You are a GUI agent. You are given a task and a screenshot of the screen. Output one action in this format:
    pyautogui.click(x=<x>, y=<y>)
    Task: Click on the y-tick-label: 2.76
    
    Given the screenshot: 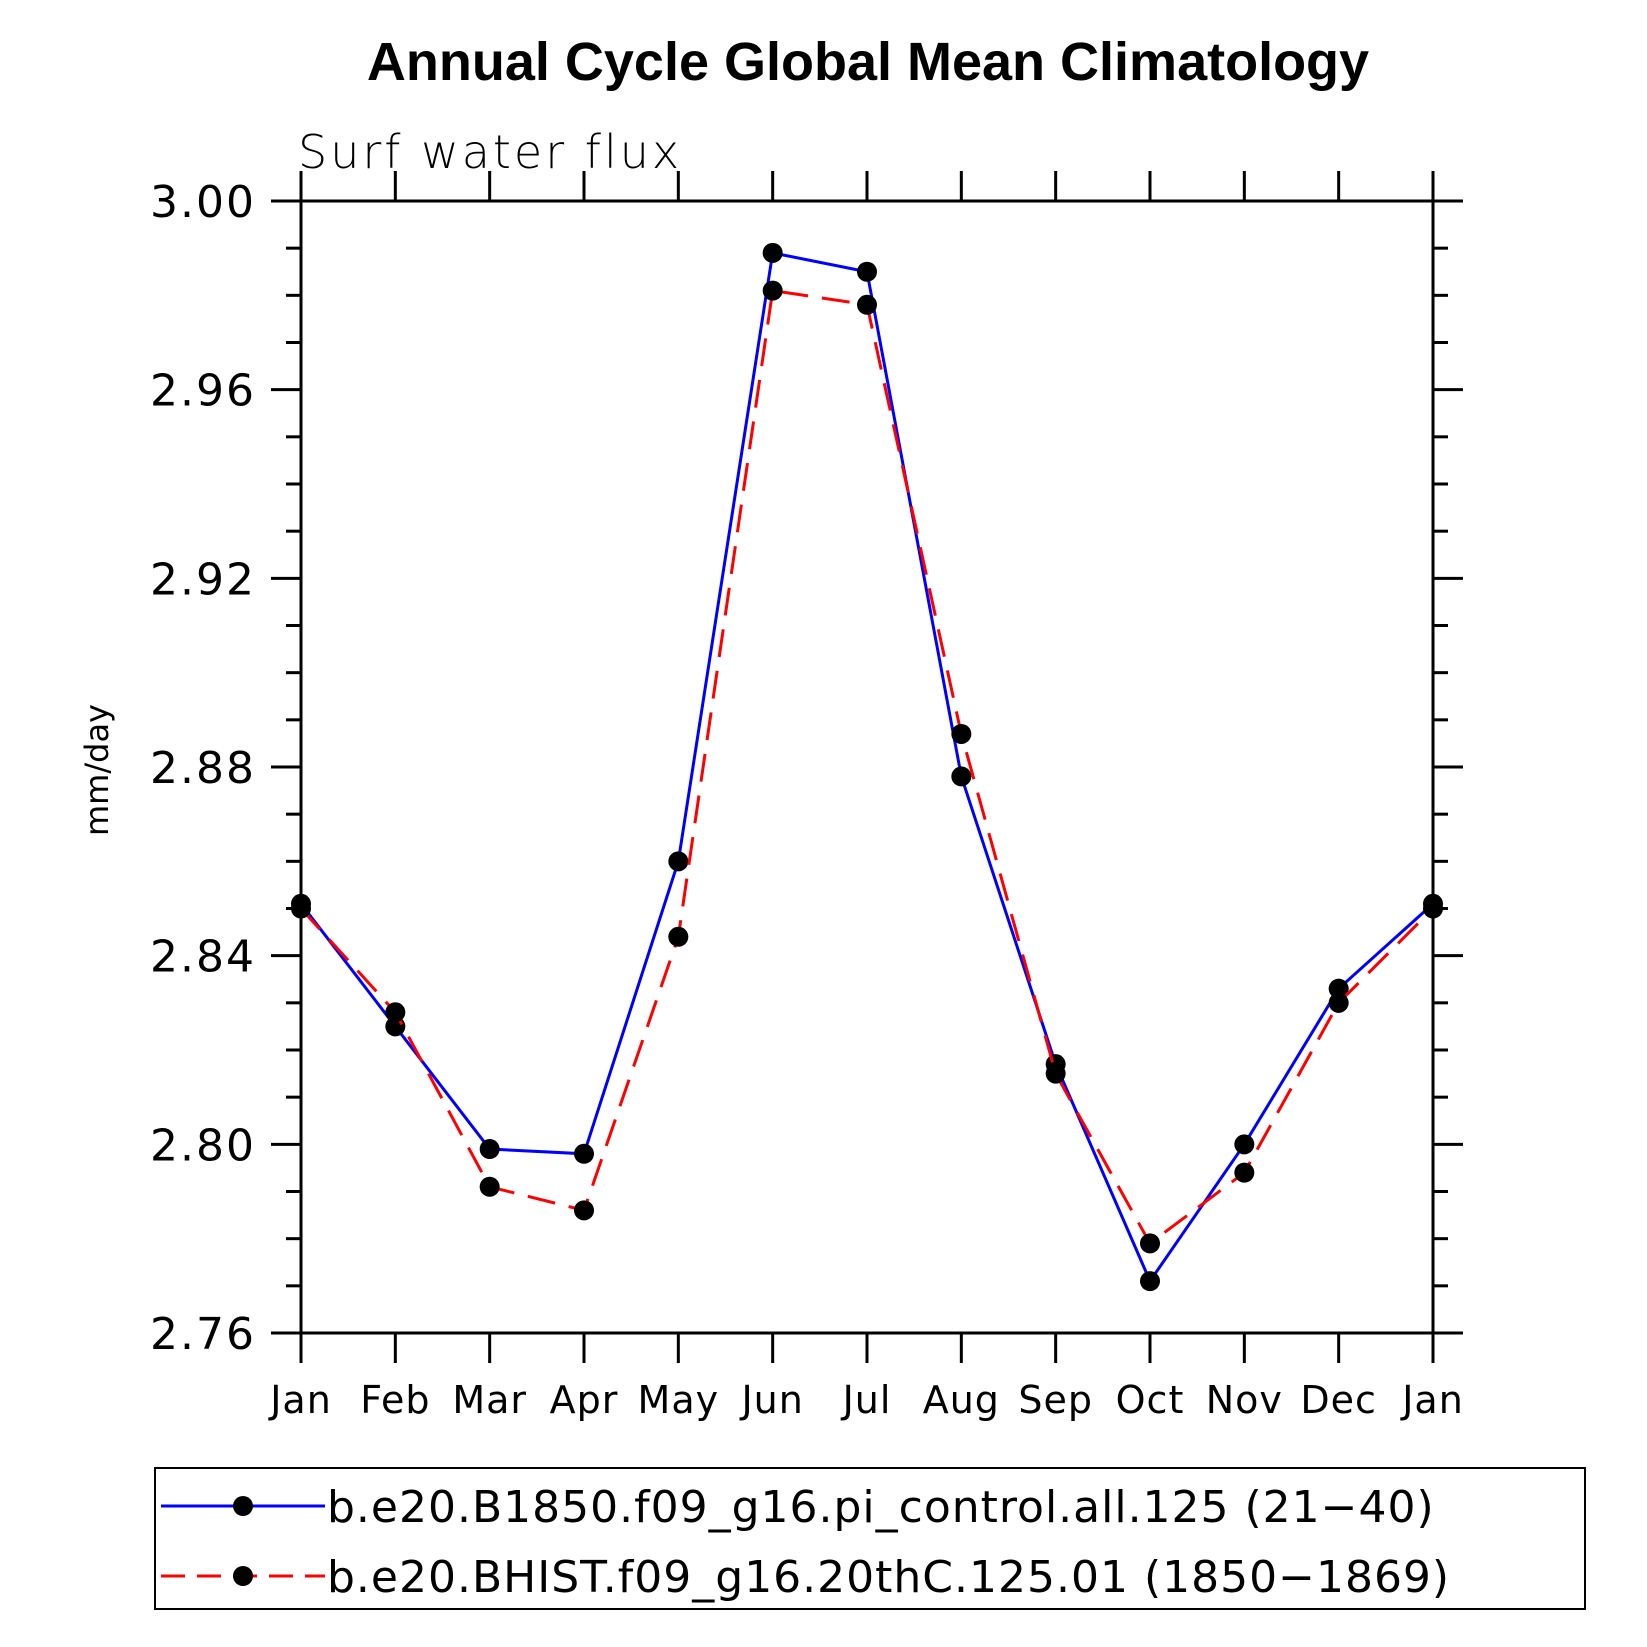 What is the action you would take?
    pyautogui.click(x=203, y=1334)
    